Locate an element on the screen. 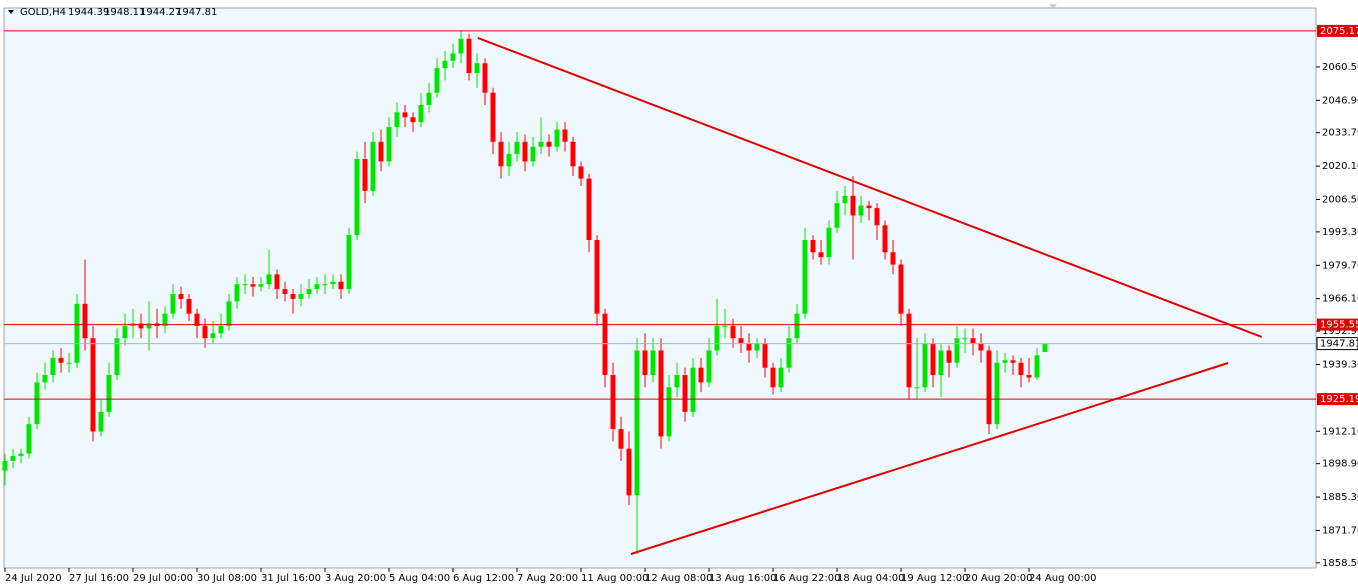  level-label: 1955.55 is located at coordinates (1339, 325).